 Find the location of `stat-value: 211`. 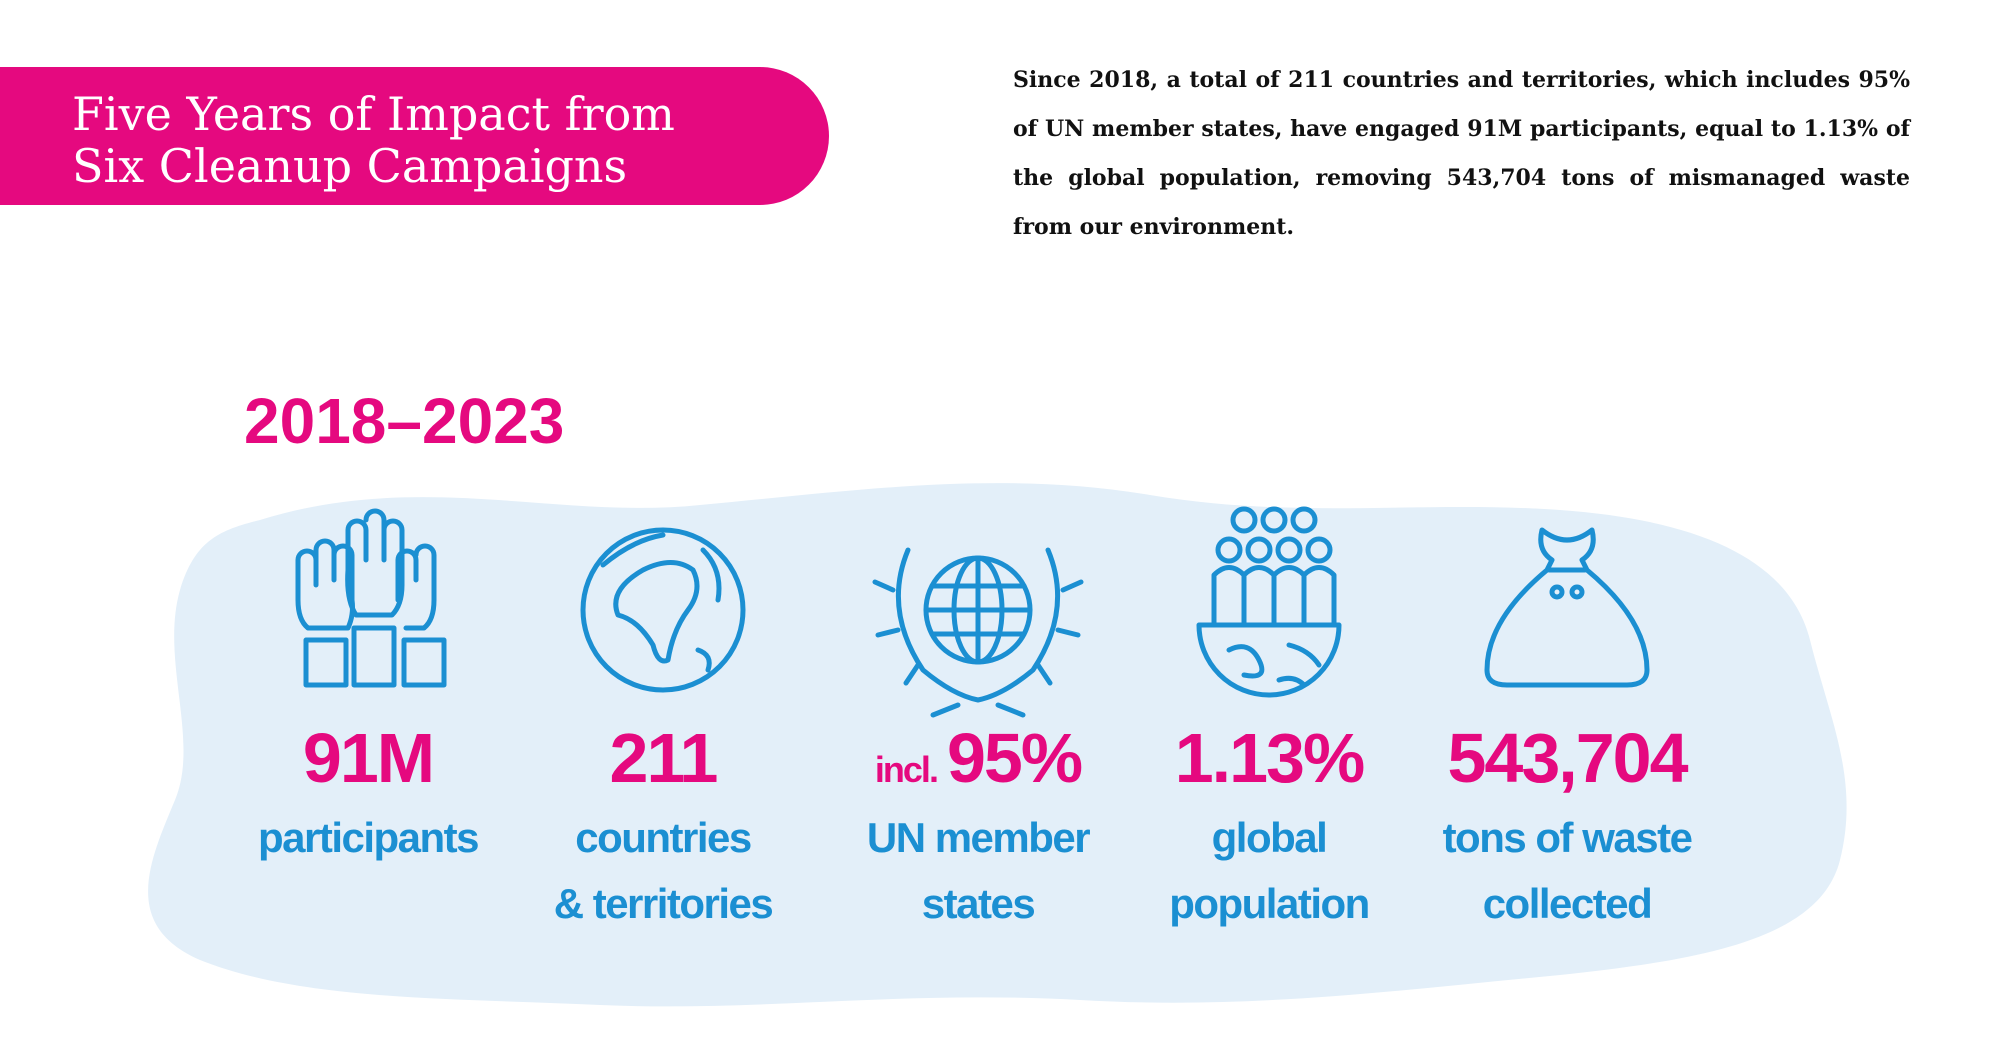

stat-value: 211 is located at coordinates (663, 758).